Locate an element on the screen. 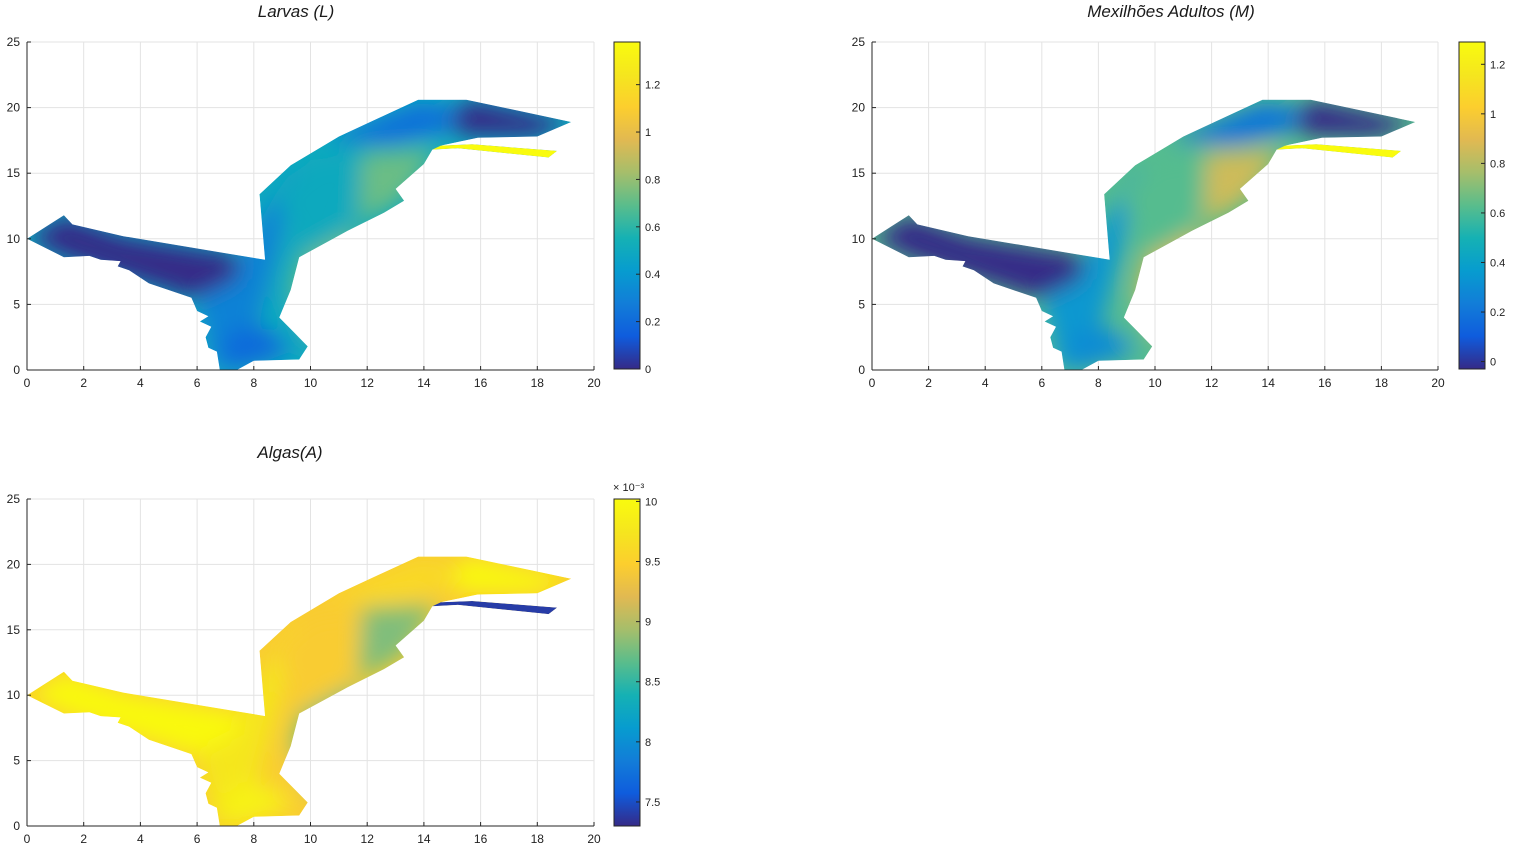  chart-title: Mexilhões Adultos (M) is located at coordinates (1171, 11).